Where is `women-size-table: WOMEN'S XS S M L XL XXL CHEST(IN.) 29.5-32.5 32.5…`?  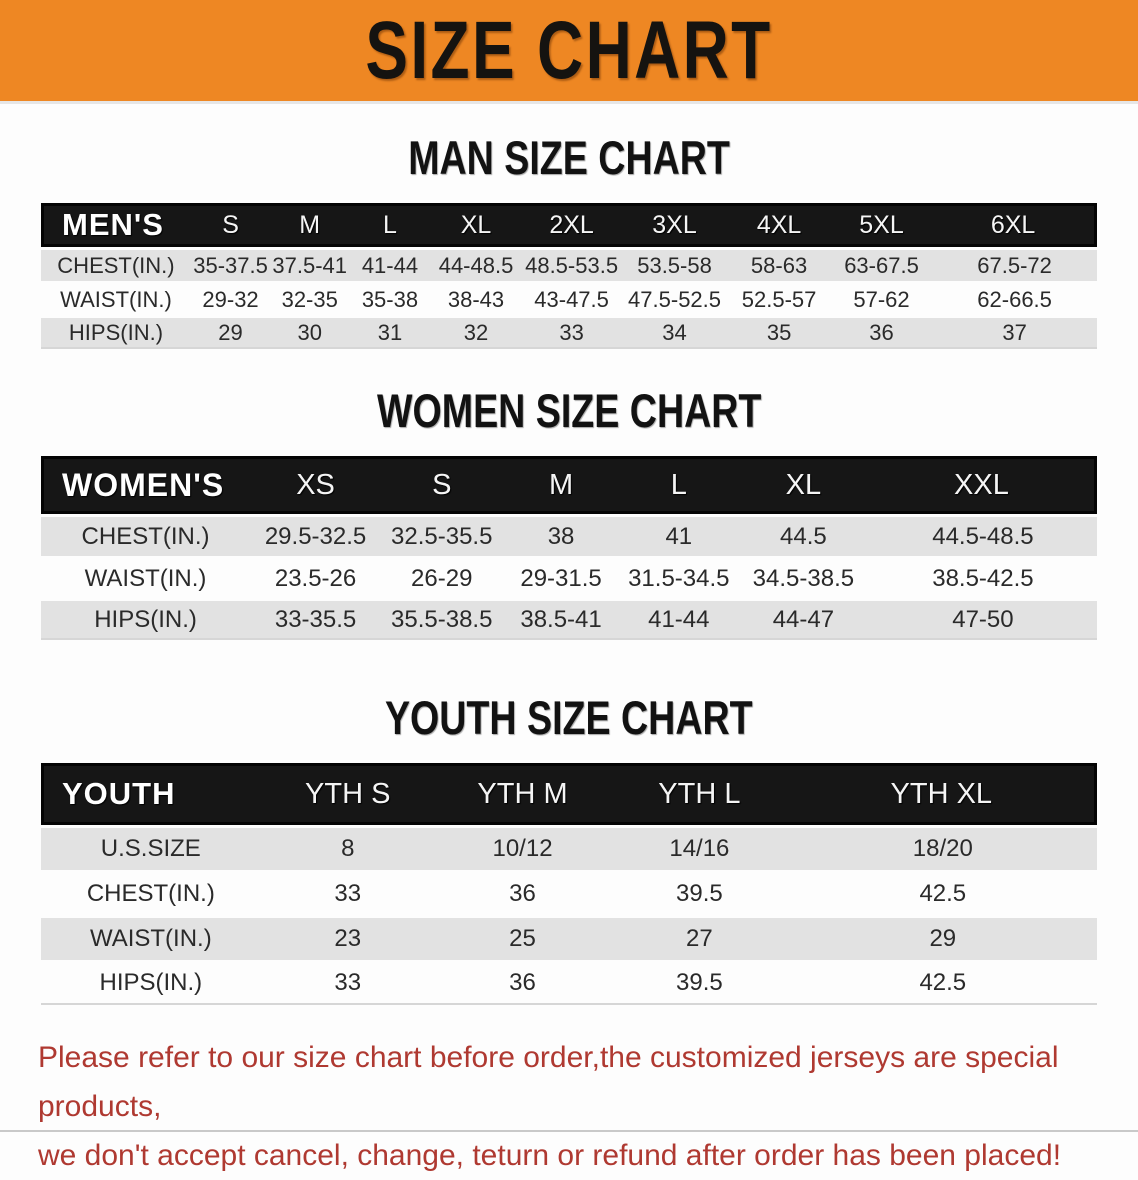
women-size-table: WOMEN'S XS S M L XL XXL CHEST(IN.) 29.5-32.5 32.5… is located at coordinates (569, 548).